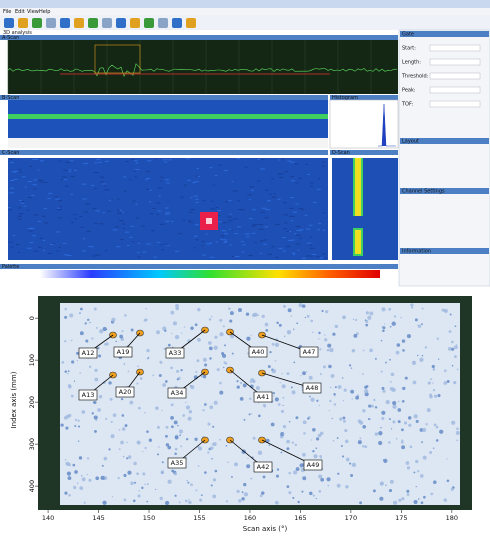 This screenshot has width=490, height=540. What do you see at coordinates (263, 397) in the screenshot?
I see `annotation-label: A41` at bounding box center [263, 397].